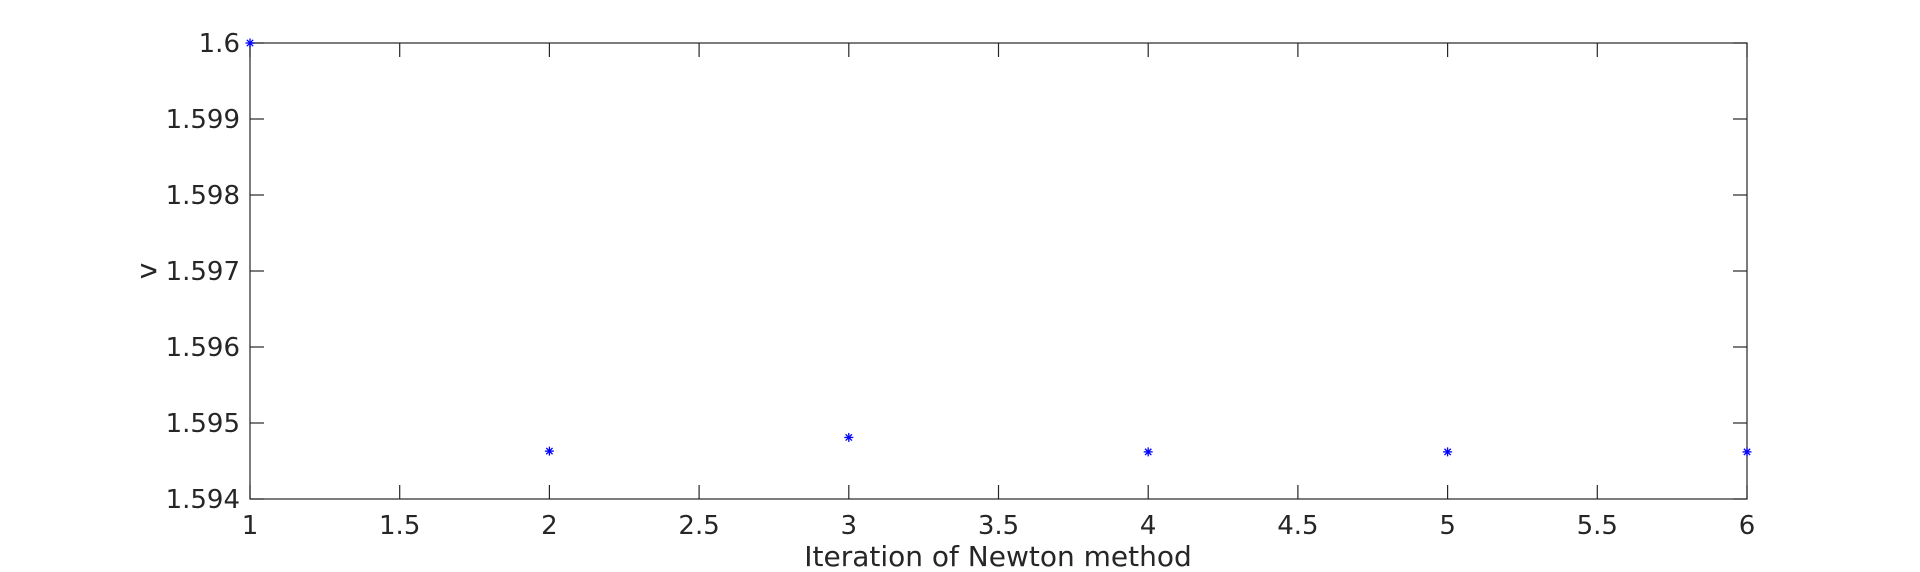 The image size is (1920, 572). I want to click on x-tick-label: 1, so click(250, 526).